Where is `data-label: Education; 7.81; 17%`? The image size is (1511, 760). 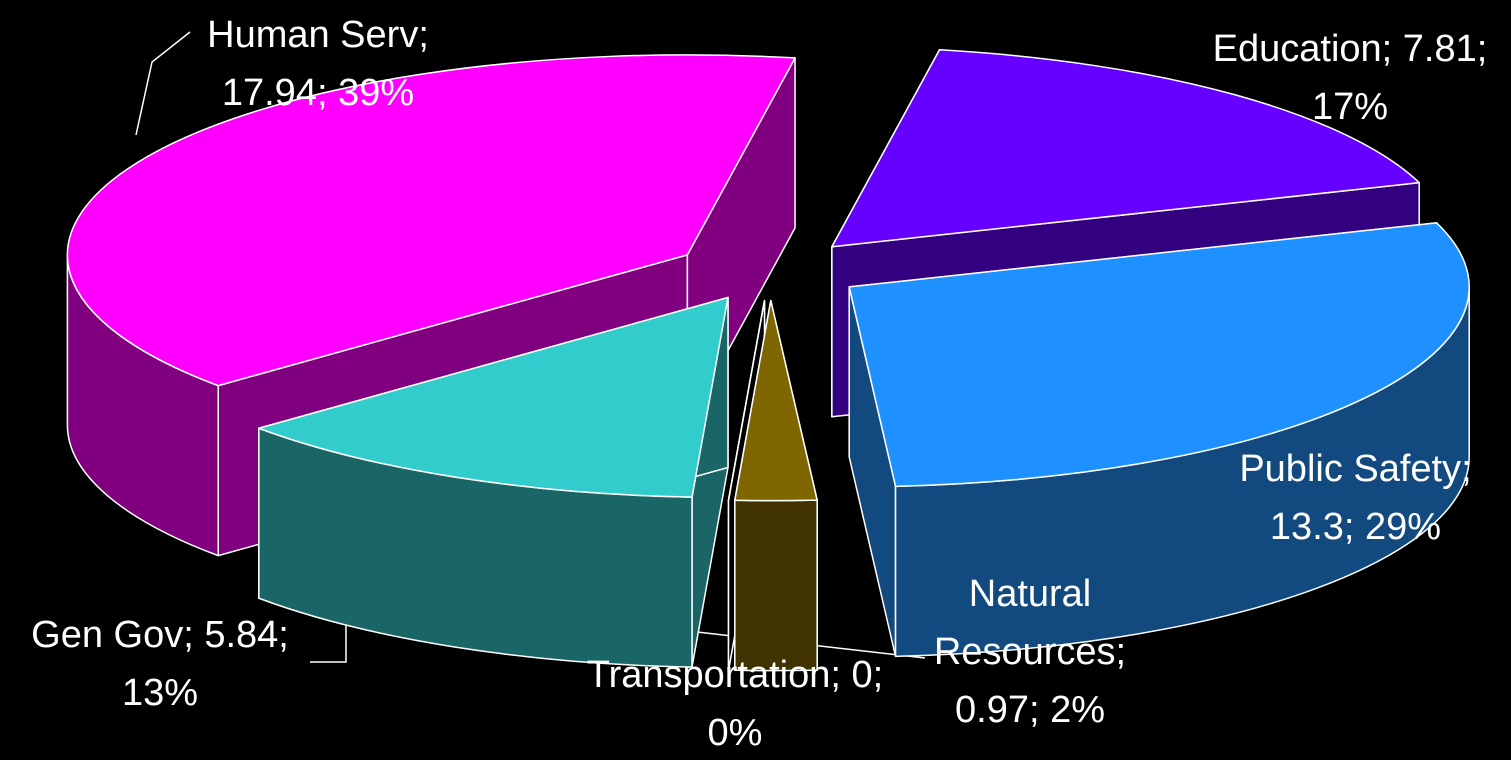 data-label: Education; 7.81; 17% is located at coordinates (1350, 78).